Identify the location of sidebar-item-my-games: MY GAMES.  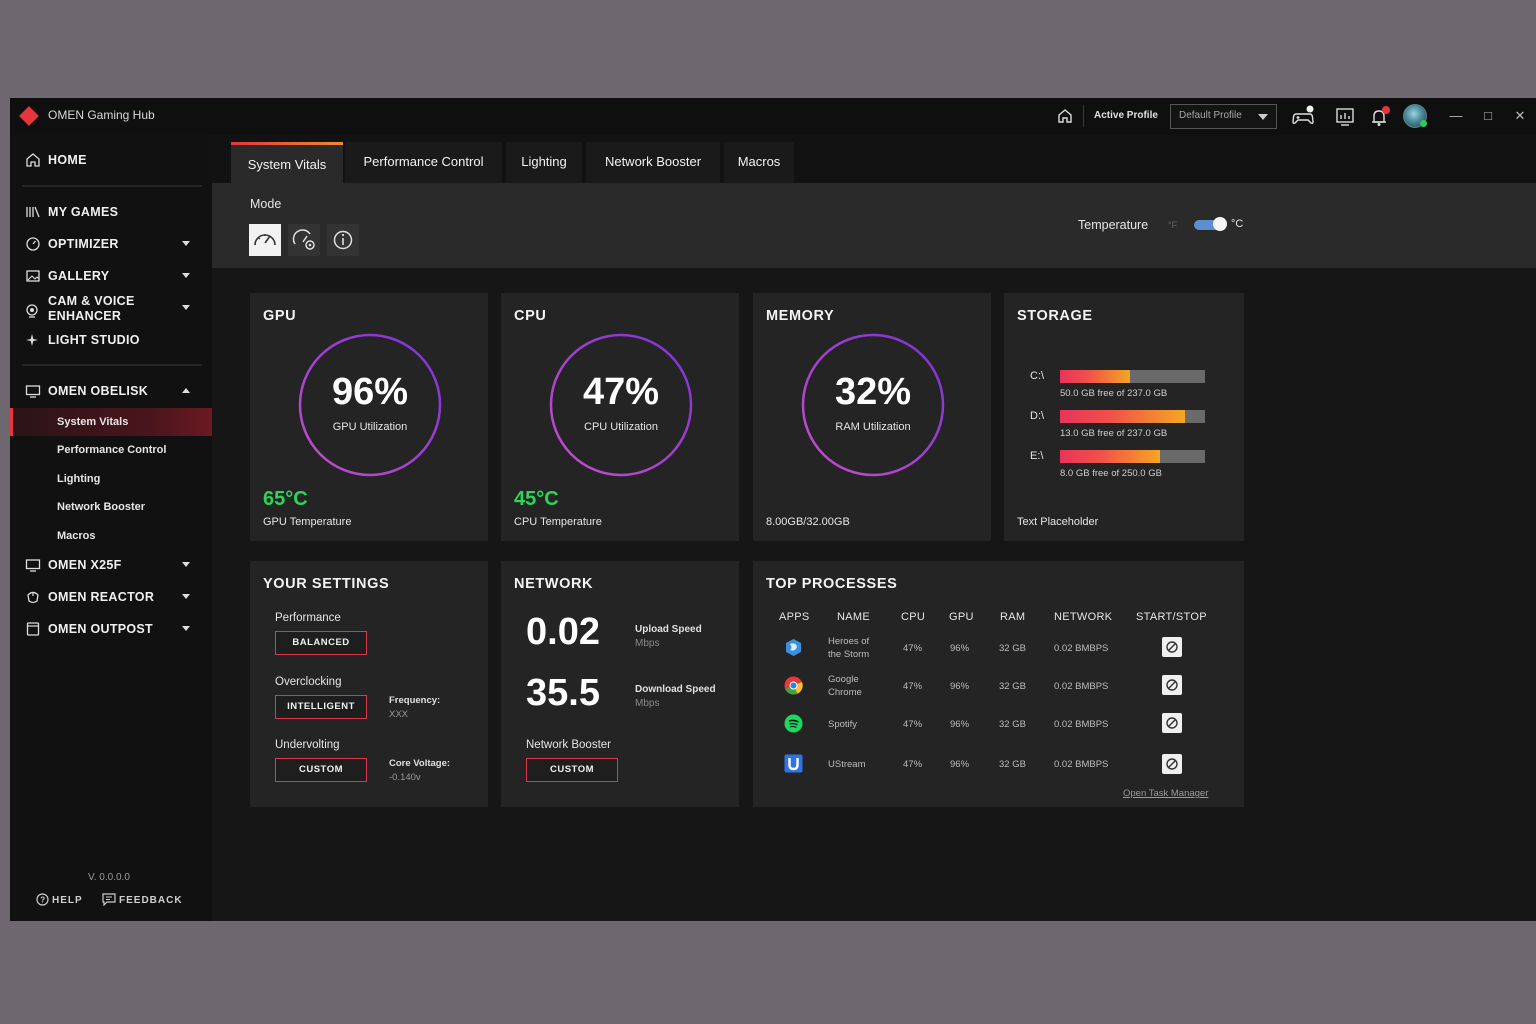
(111, 212).